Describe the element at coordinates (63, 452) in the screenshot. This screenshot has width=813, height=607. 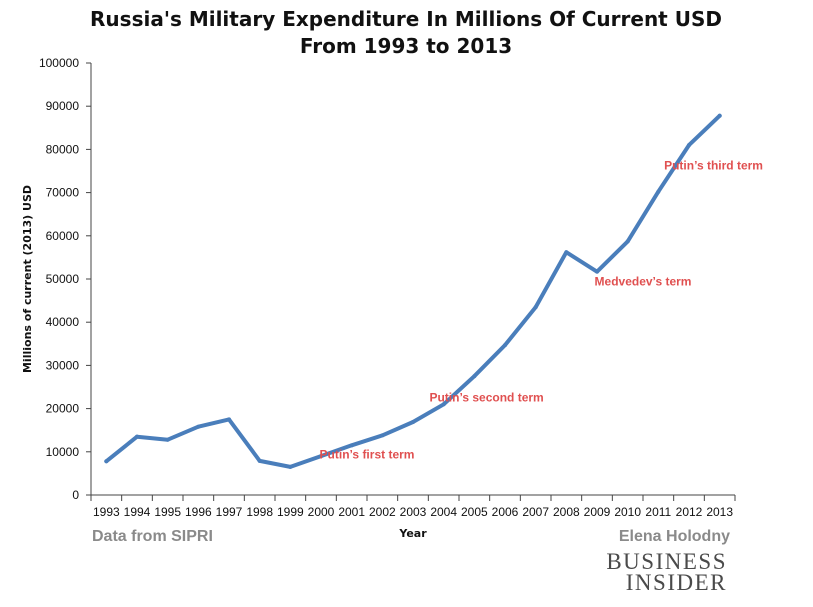
I see `y-tick-label: 10000` at that location.